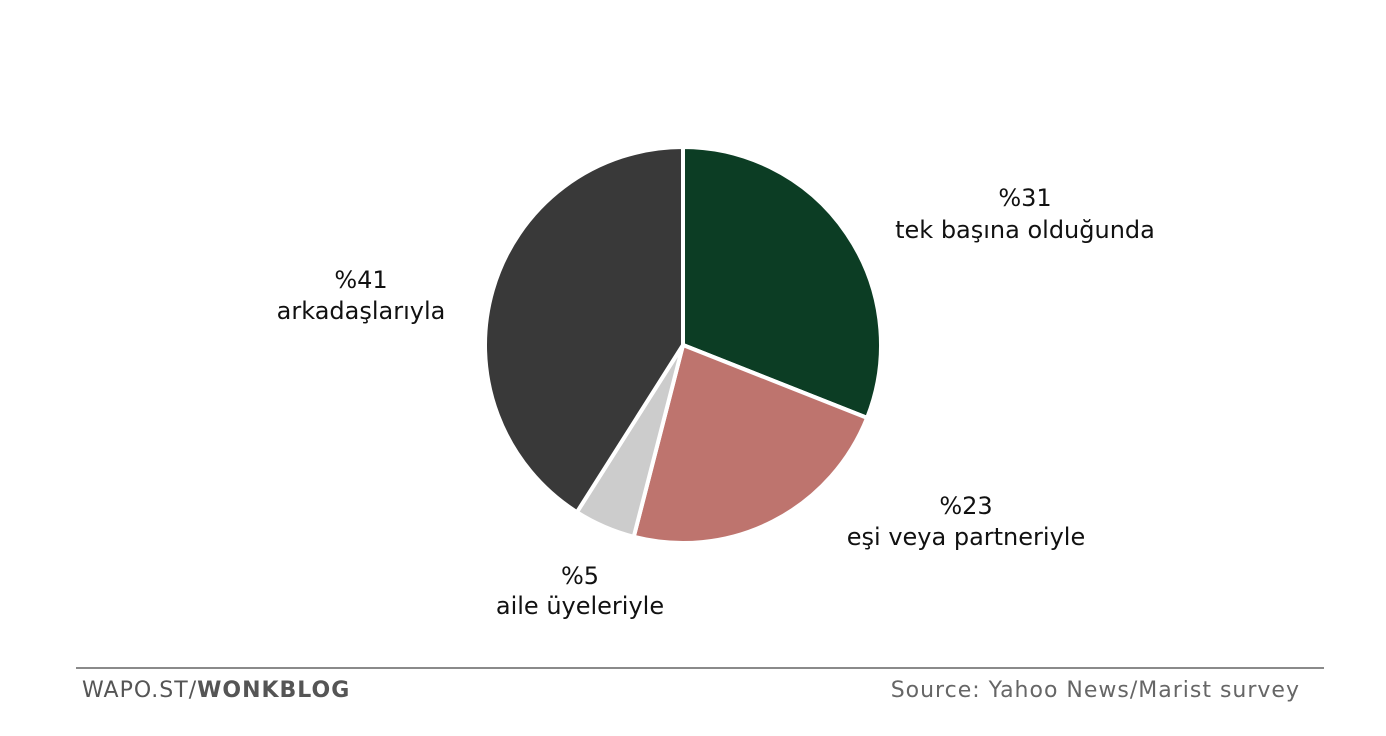 Image resolution: width=1386 pixels, height=736 pixels. Describe the element at coordinates (274, 690) in the screenshot. I see `footer-brand-bold: WONKBLOG` at that location.